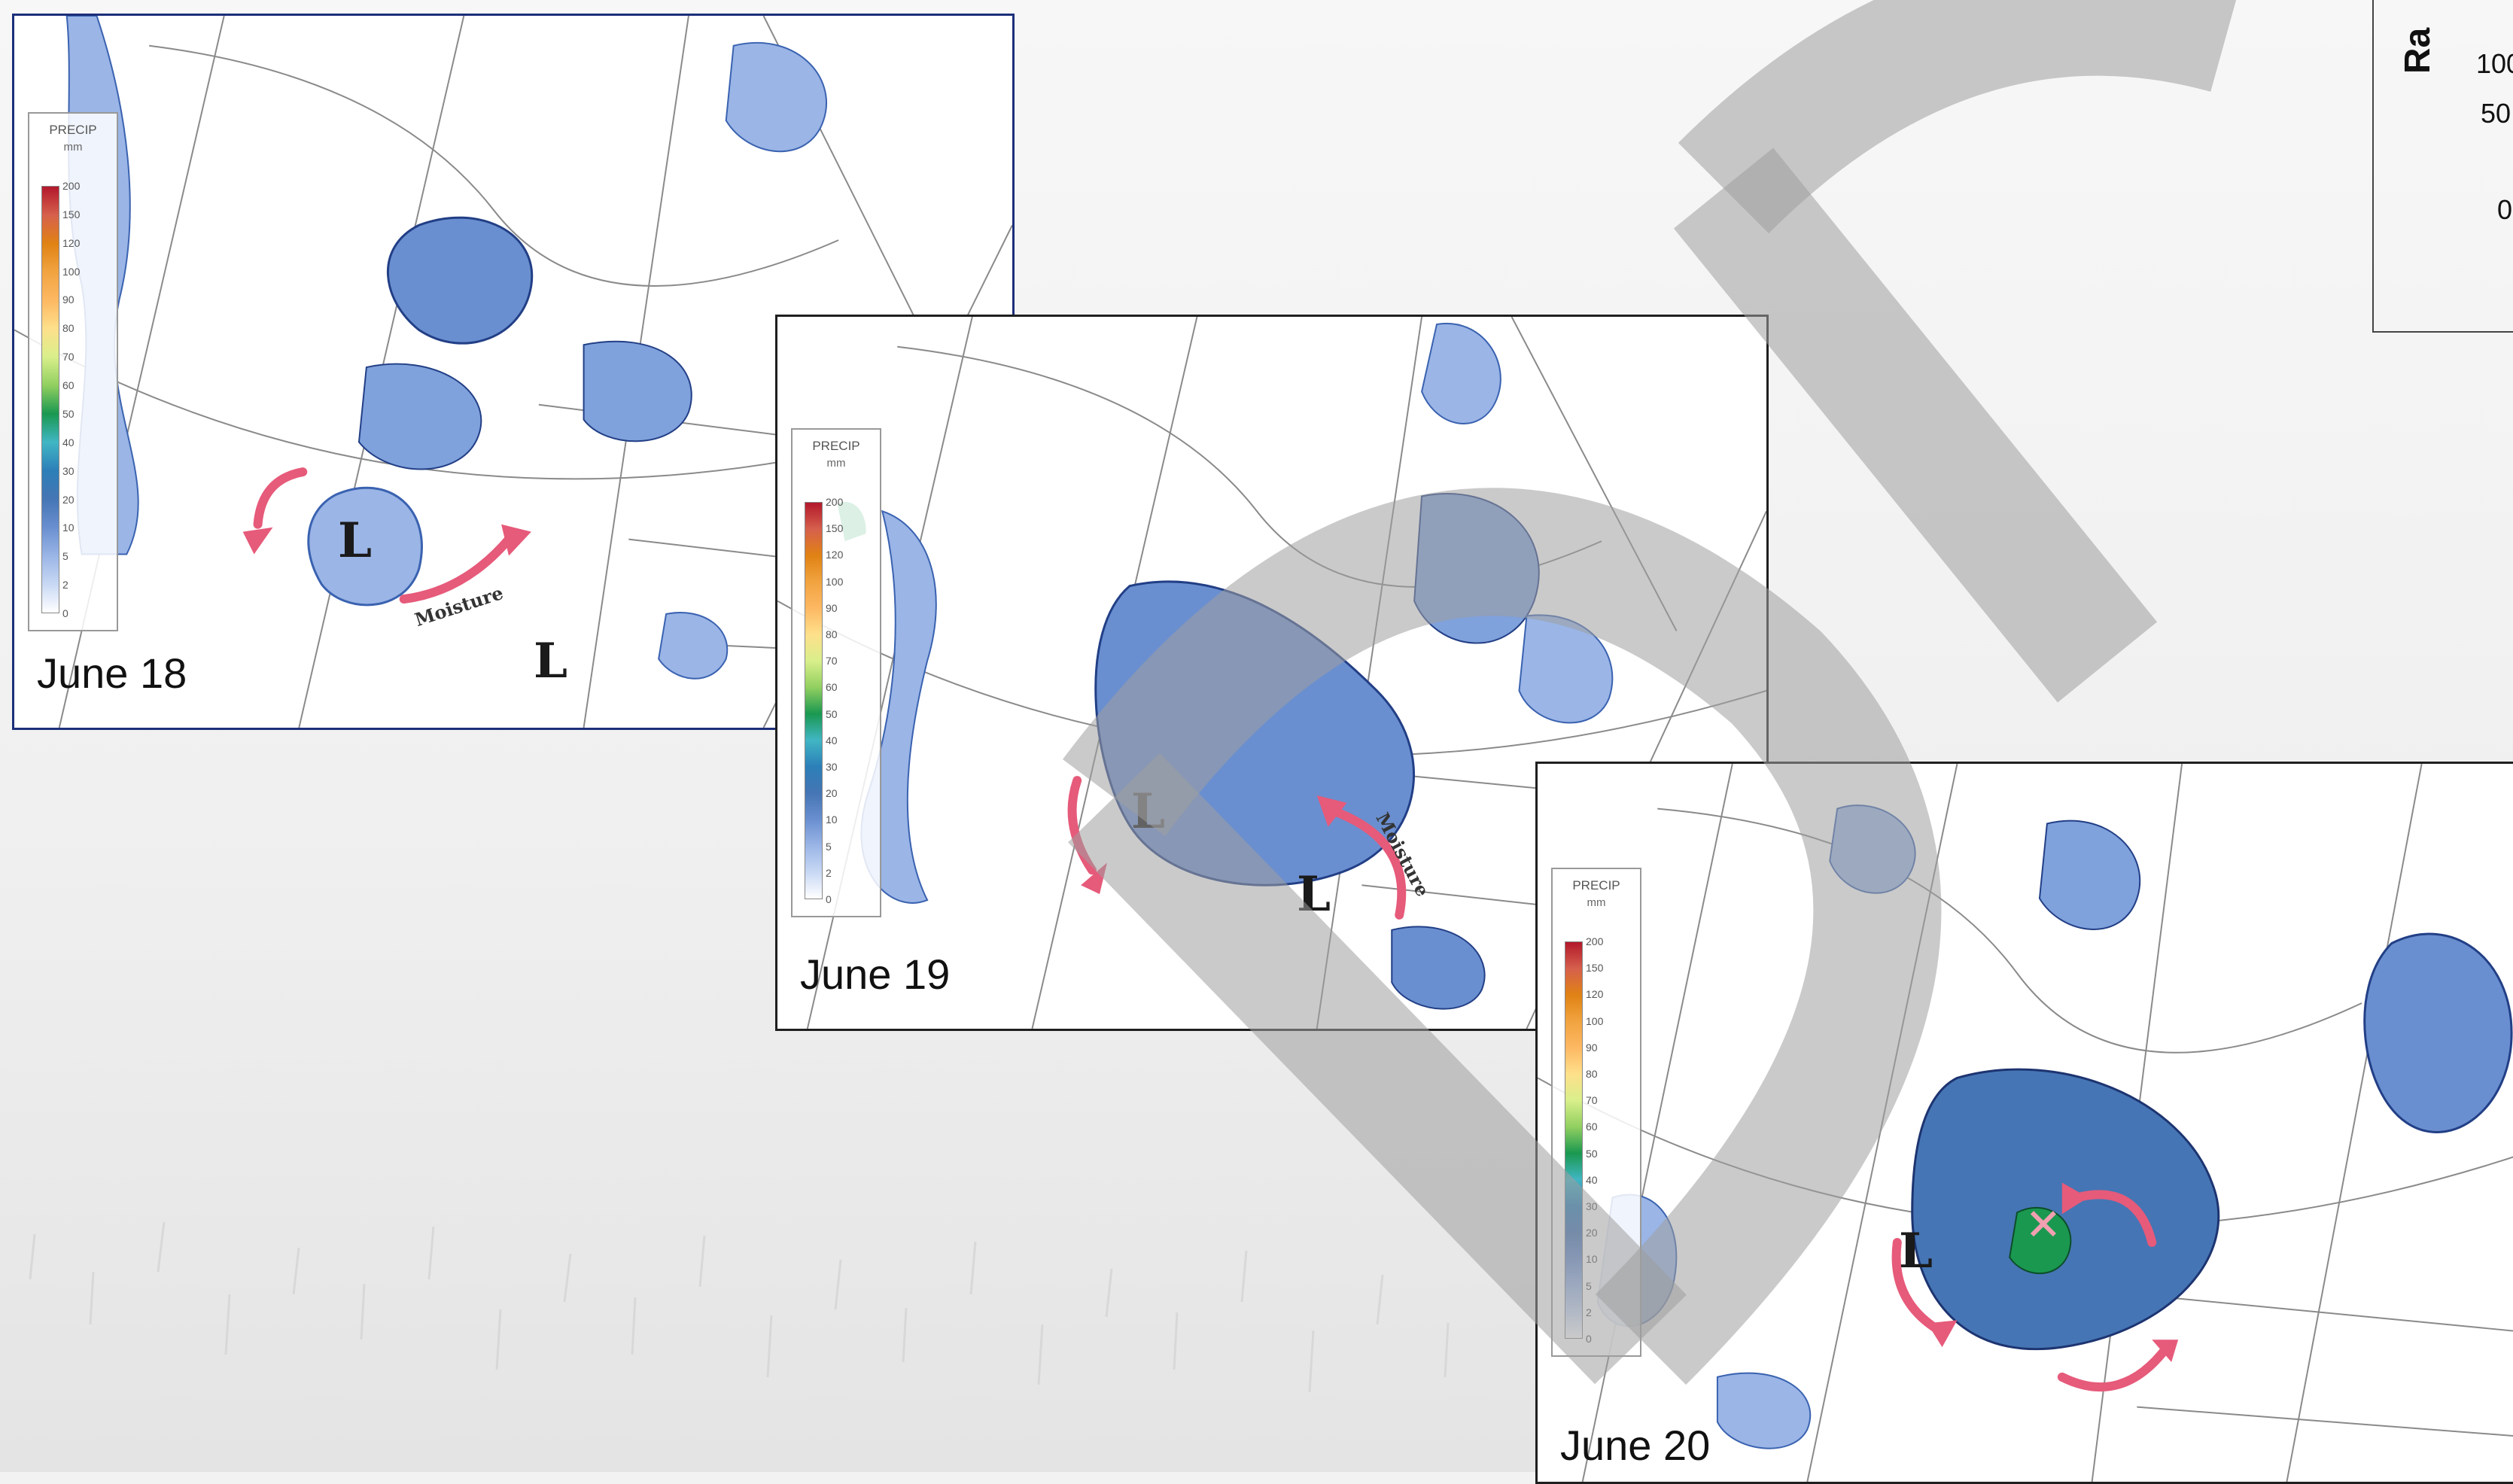 This screenshot has height=1484, width=2513. What do you see at coordinates (2494, 63) in the screenshot?
I see `axis-tick: 100` at bounding box center [2494, 63].